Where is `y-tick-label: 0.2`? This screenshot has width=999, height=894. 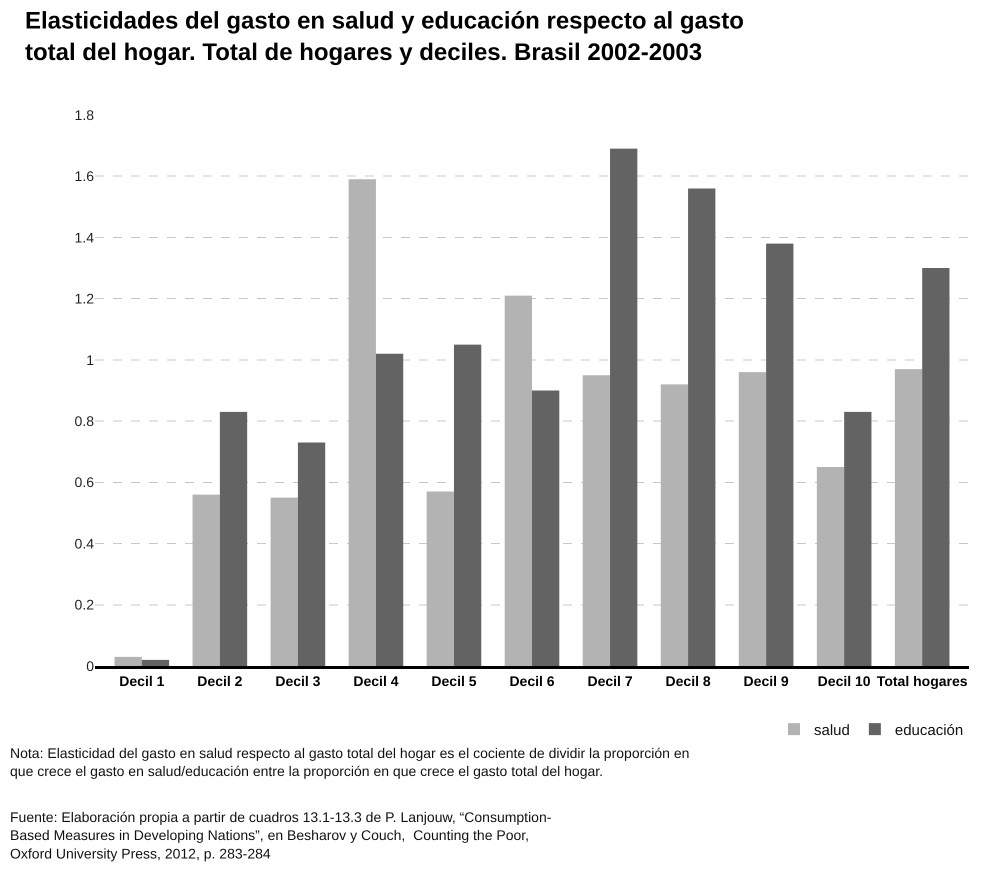 y-tick-label: 0.2 is located at coordinates (84, 604).